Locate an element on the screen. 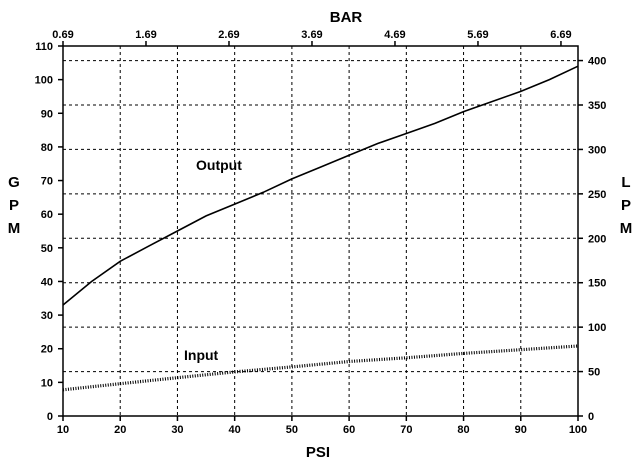  y-left-tick-label: 30 is located at coordinates (47, 316).